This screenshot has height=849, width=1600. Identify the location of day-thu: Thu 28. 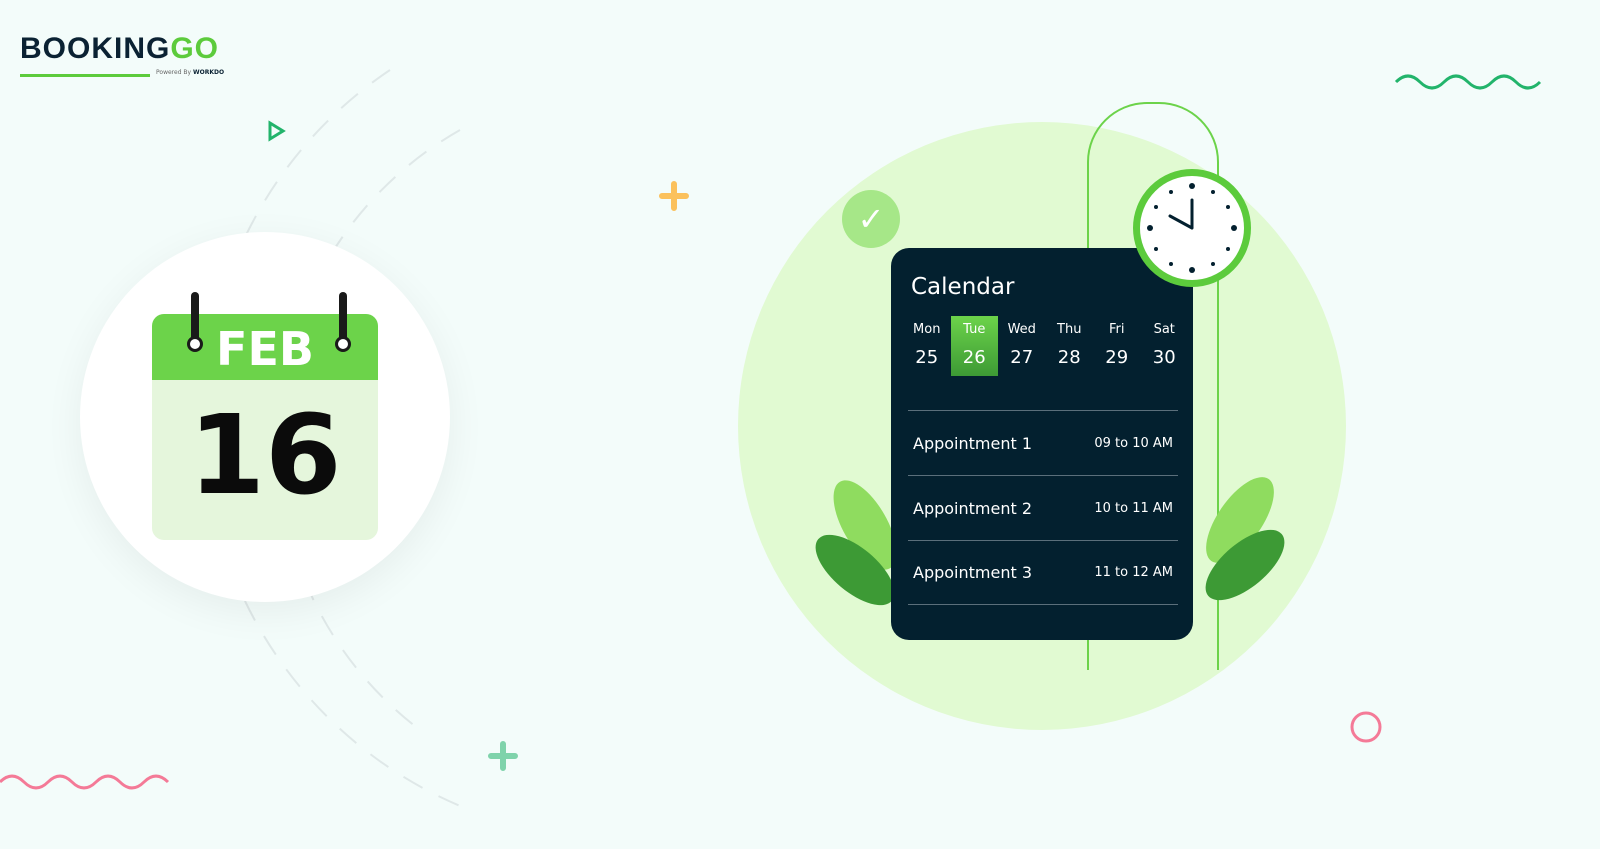
(1069, 345).